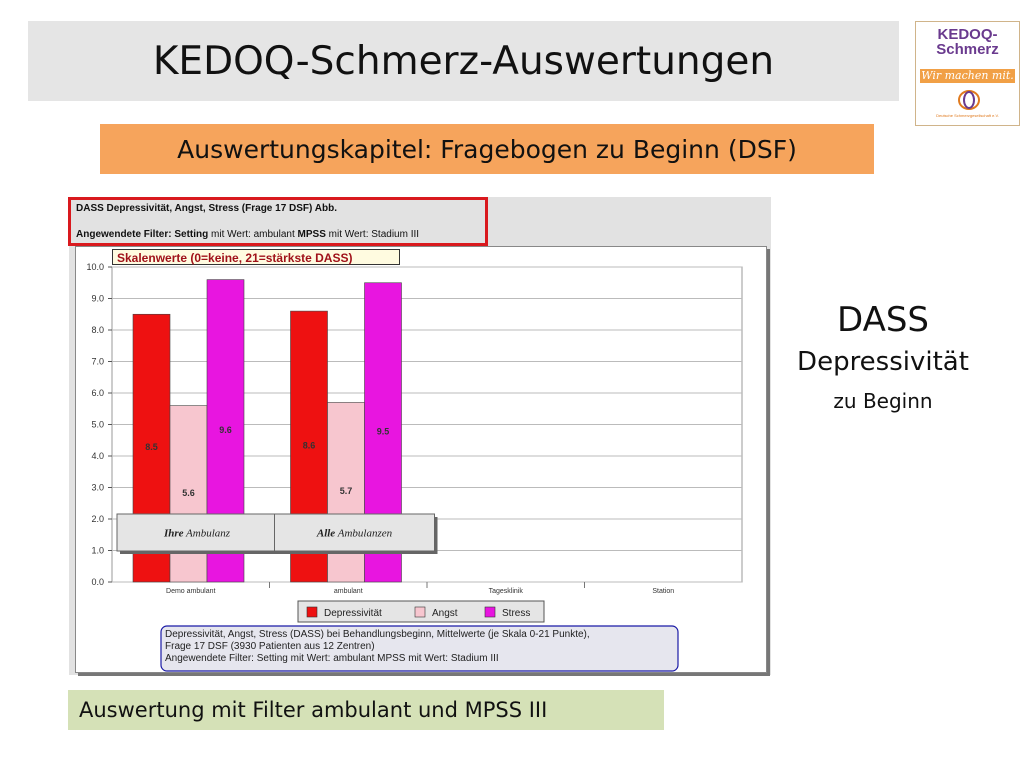 This screenshot has width=1024, height=768. I want to click on data-label: 8.5, so click(151, 447).